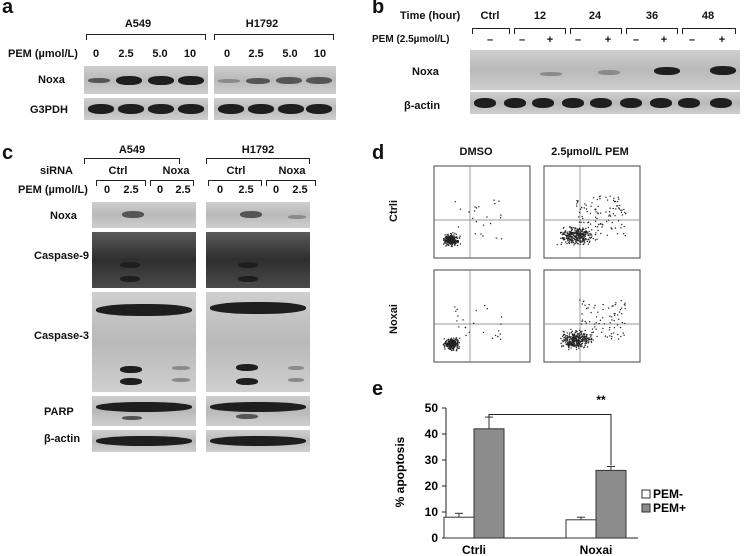 The height and width of the screenshot is (556, 744). What do you see at coordinates (596, 549) in the screenshot?
I see `x-tick-label: Noxai` at bounding box center [596, 549].